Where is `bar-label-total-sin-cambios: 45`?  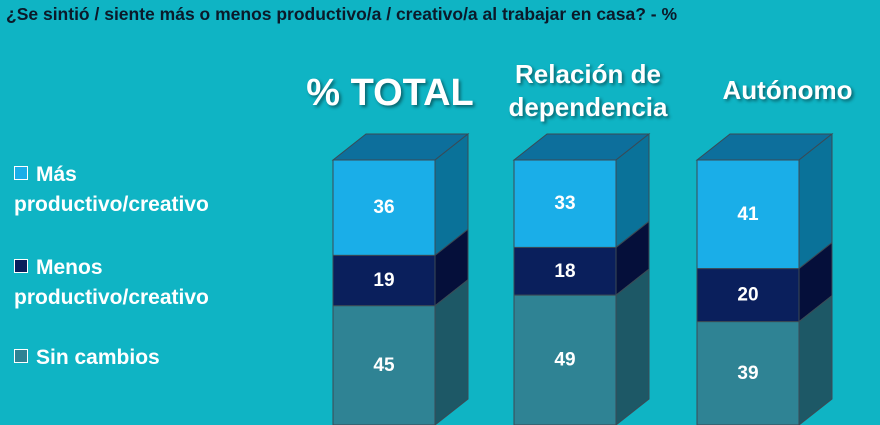 bar-label-total-sin-cambios: 45 is located at coordinates (384, 365).